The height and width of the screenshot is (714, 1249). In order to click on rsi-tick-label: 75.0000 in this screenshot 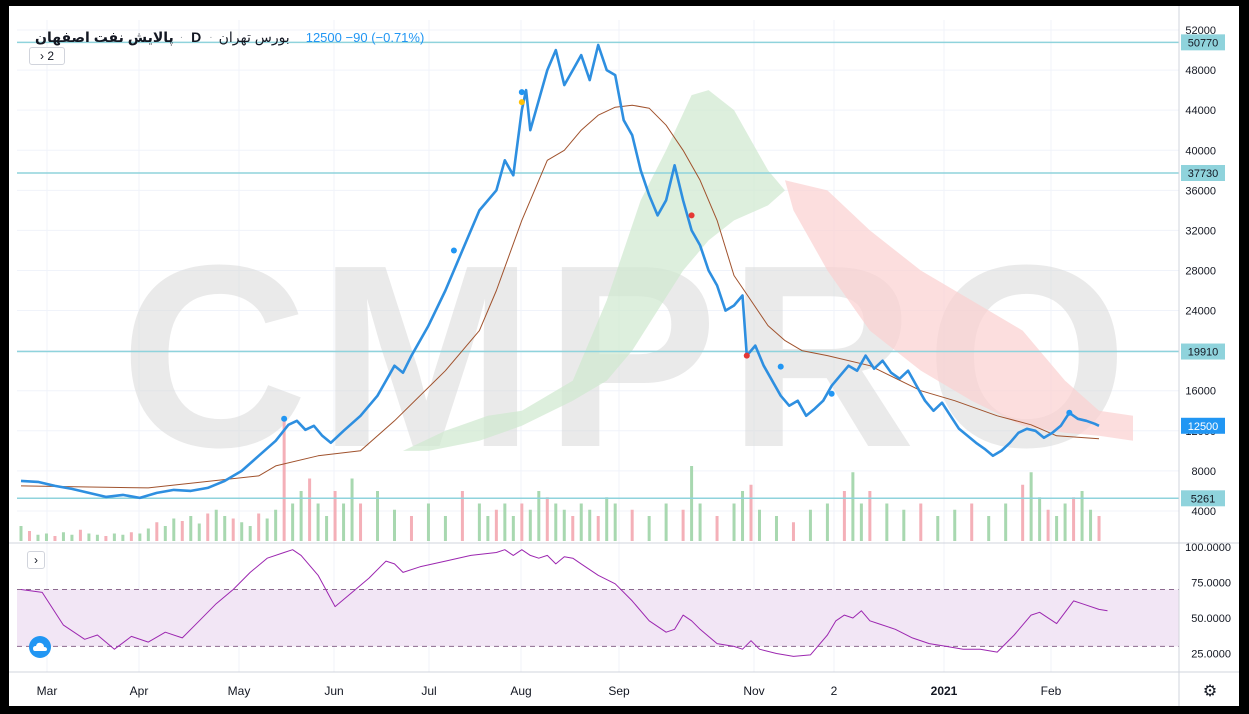, I will do `click(1211, 583)`.